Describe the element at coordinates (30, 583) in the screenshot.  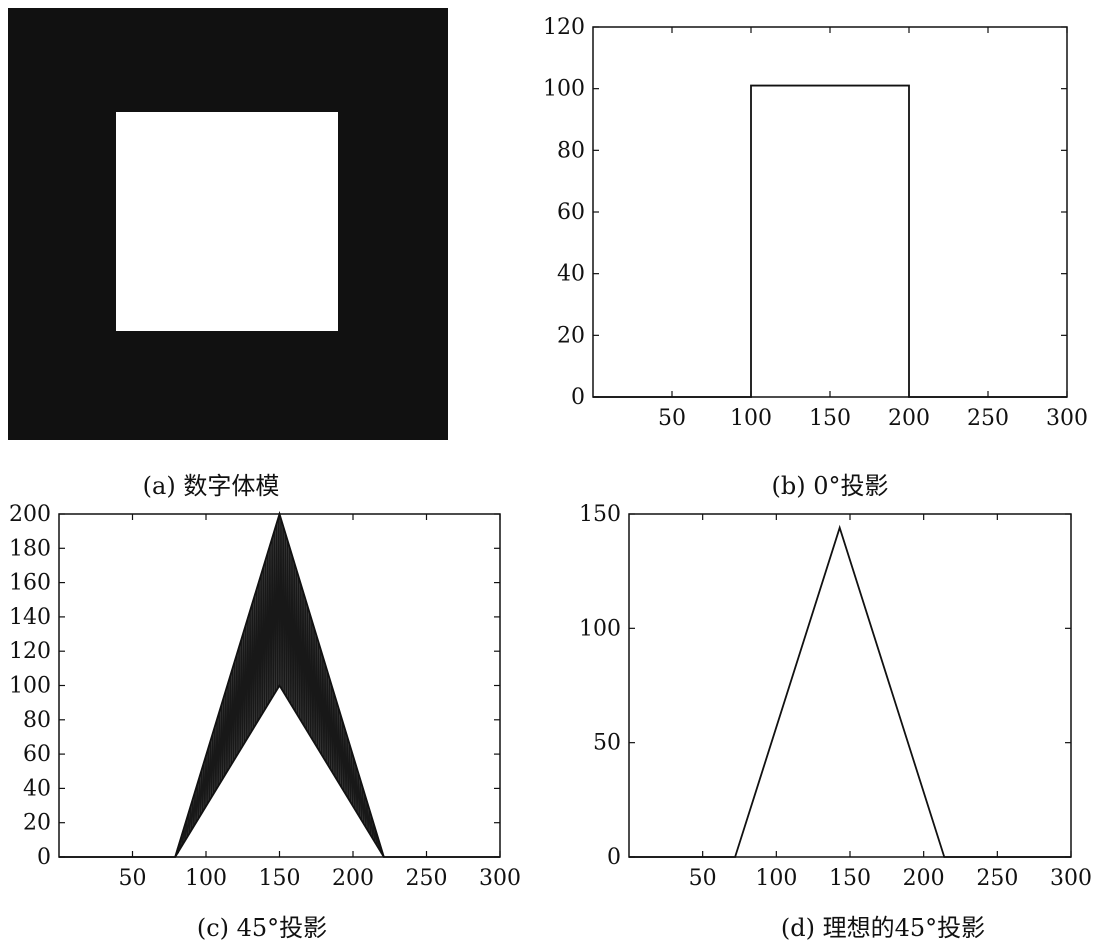
I see `y-tick-label: 160` at that location.